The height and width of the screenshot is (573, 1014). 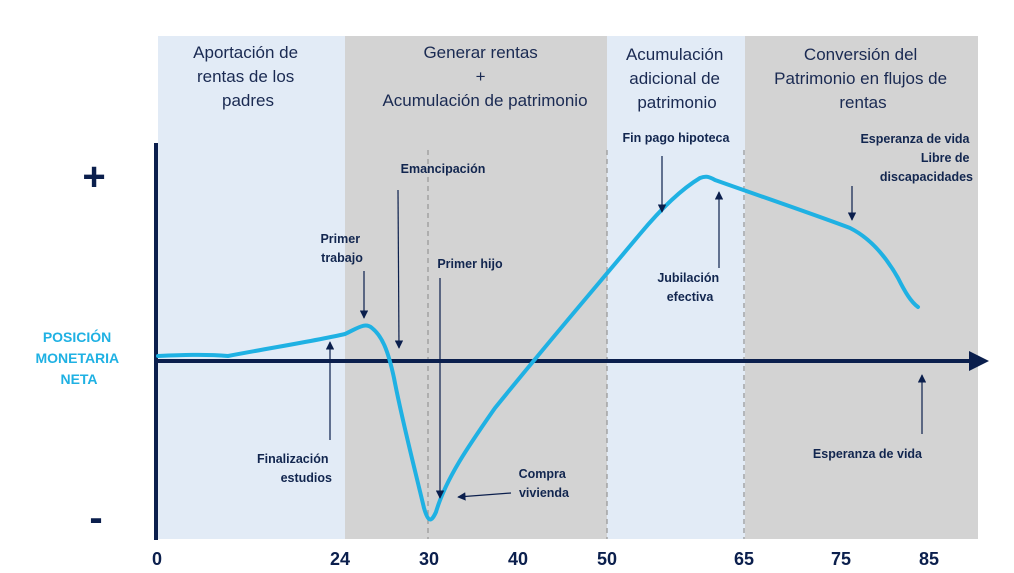 I want to click on label-compra-vivienda: Compra vivienda, so click(x=544, y=483).